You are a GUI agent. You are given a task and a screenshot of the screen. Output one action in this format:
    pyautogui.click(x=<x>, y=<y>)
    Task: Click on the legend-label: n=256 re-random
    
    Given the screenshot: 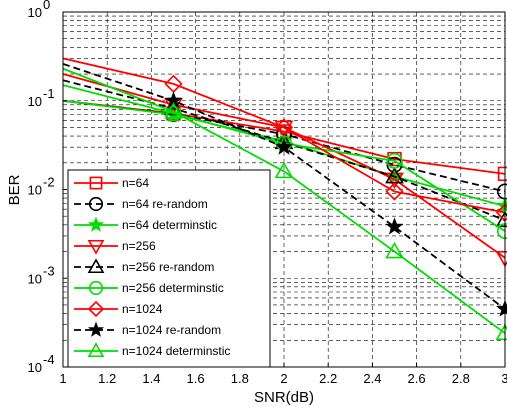 What is the action you would take?
    pyautogui.click(x=168, y=267)
    